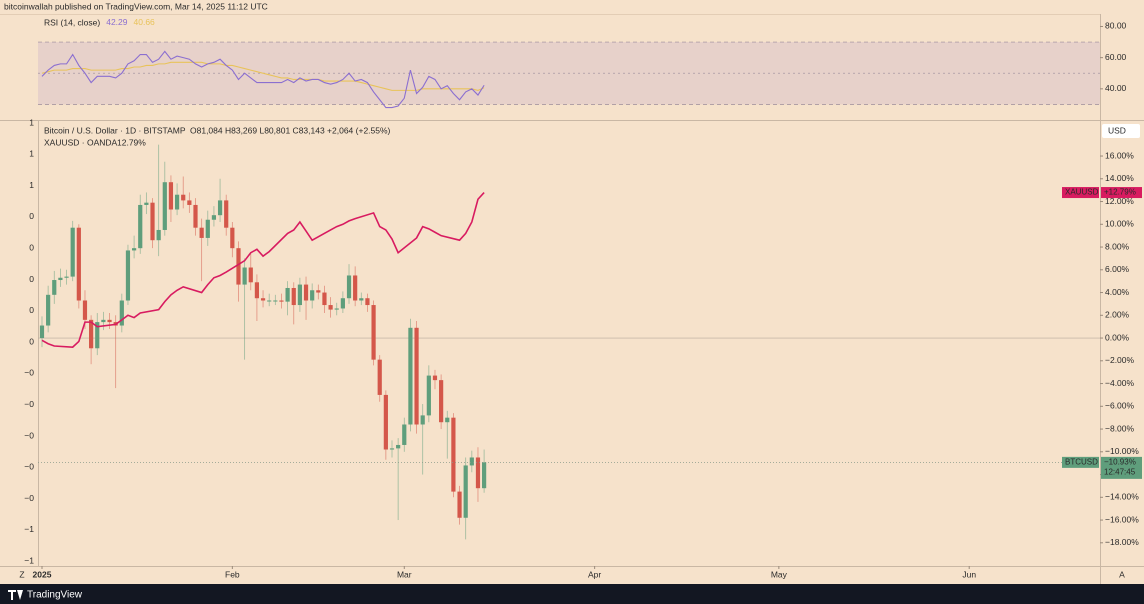 The height and width of the screenshot is (604, 1144). I want to click on y-tick-label: −8.00%, so click(1120, 428).